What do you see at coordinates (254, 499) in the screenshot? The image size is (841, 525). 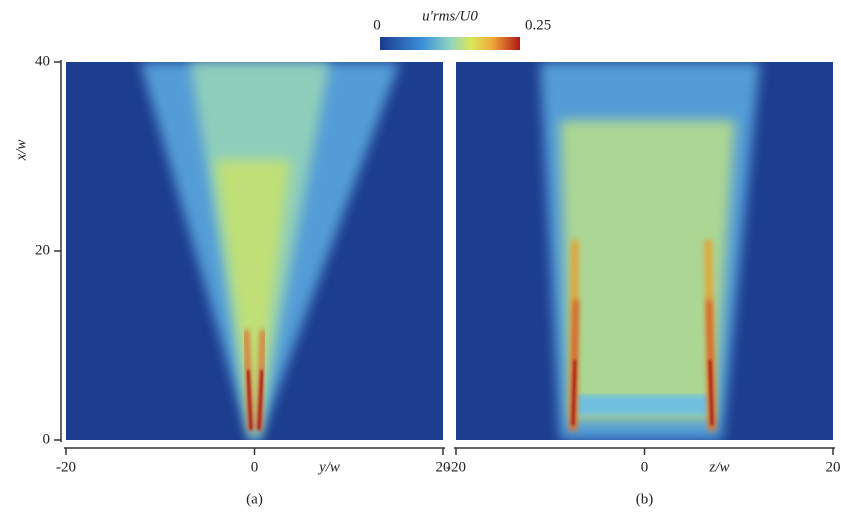 I see `caption: (a)` at bounding box center [254, 499].